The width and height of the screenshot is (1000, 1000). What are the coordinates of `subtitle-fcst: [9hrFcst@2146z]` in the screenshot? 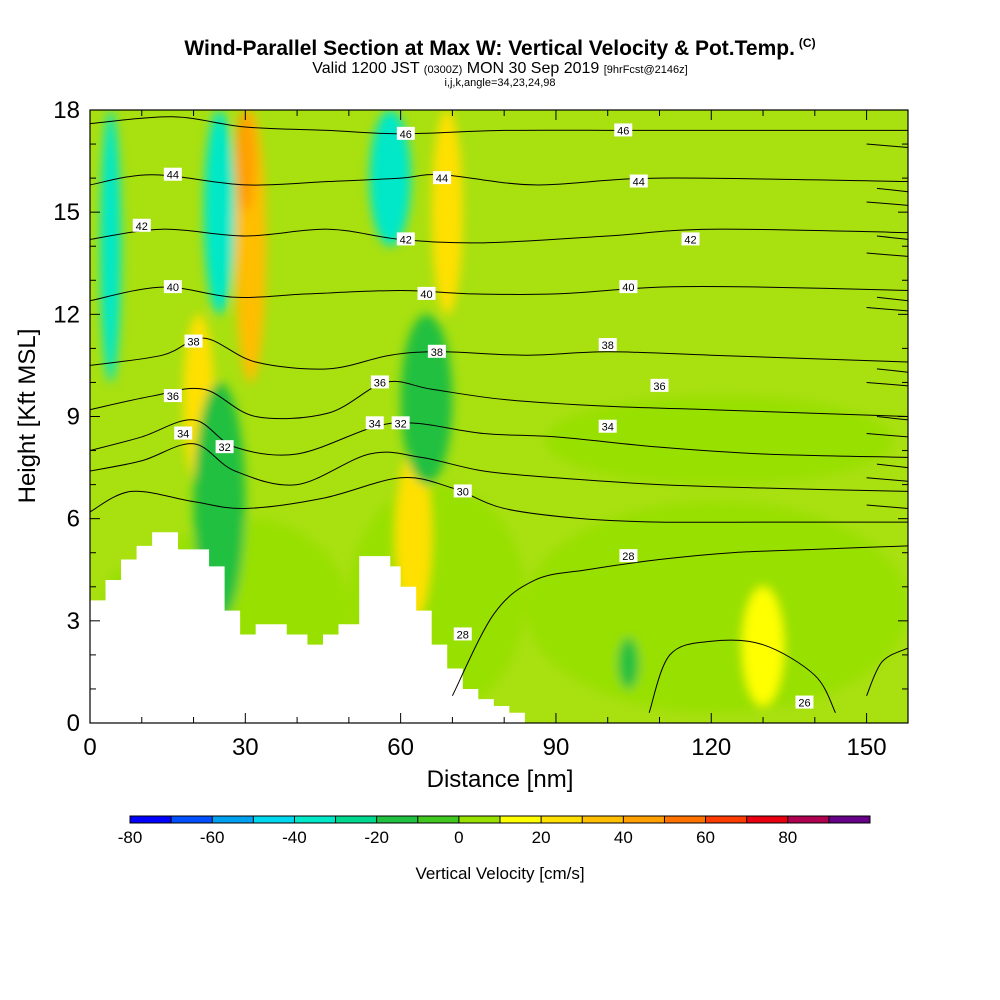 It's located at (645, 70).